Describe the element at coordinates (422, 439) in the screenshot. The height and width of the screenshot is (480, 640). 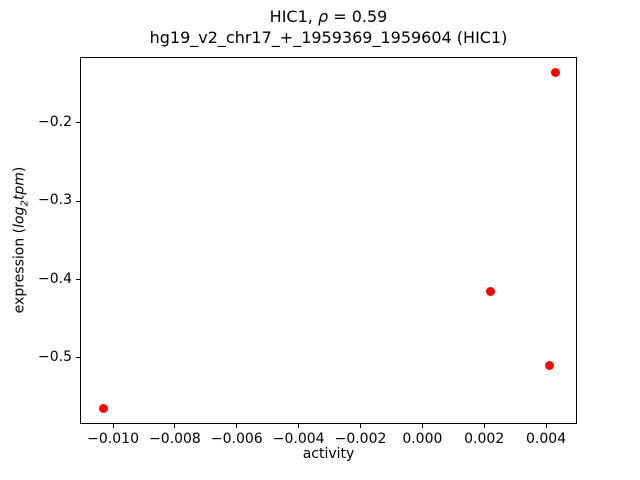
I see `x-tick-label: 0.000` at that location.